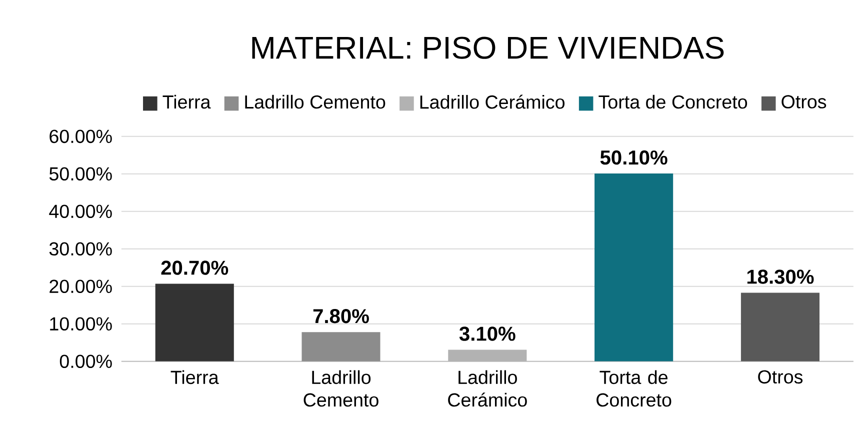  Describe the element at coordinates (80, 174) in the screenshot. I see `y-tick-label: 50.00%` at that location.